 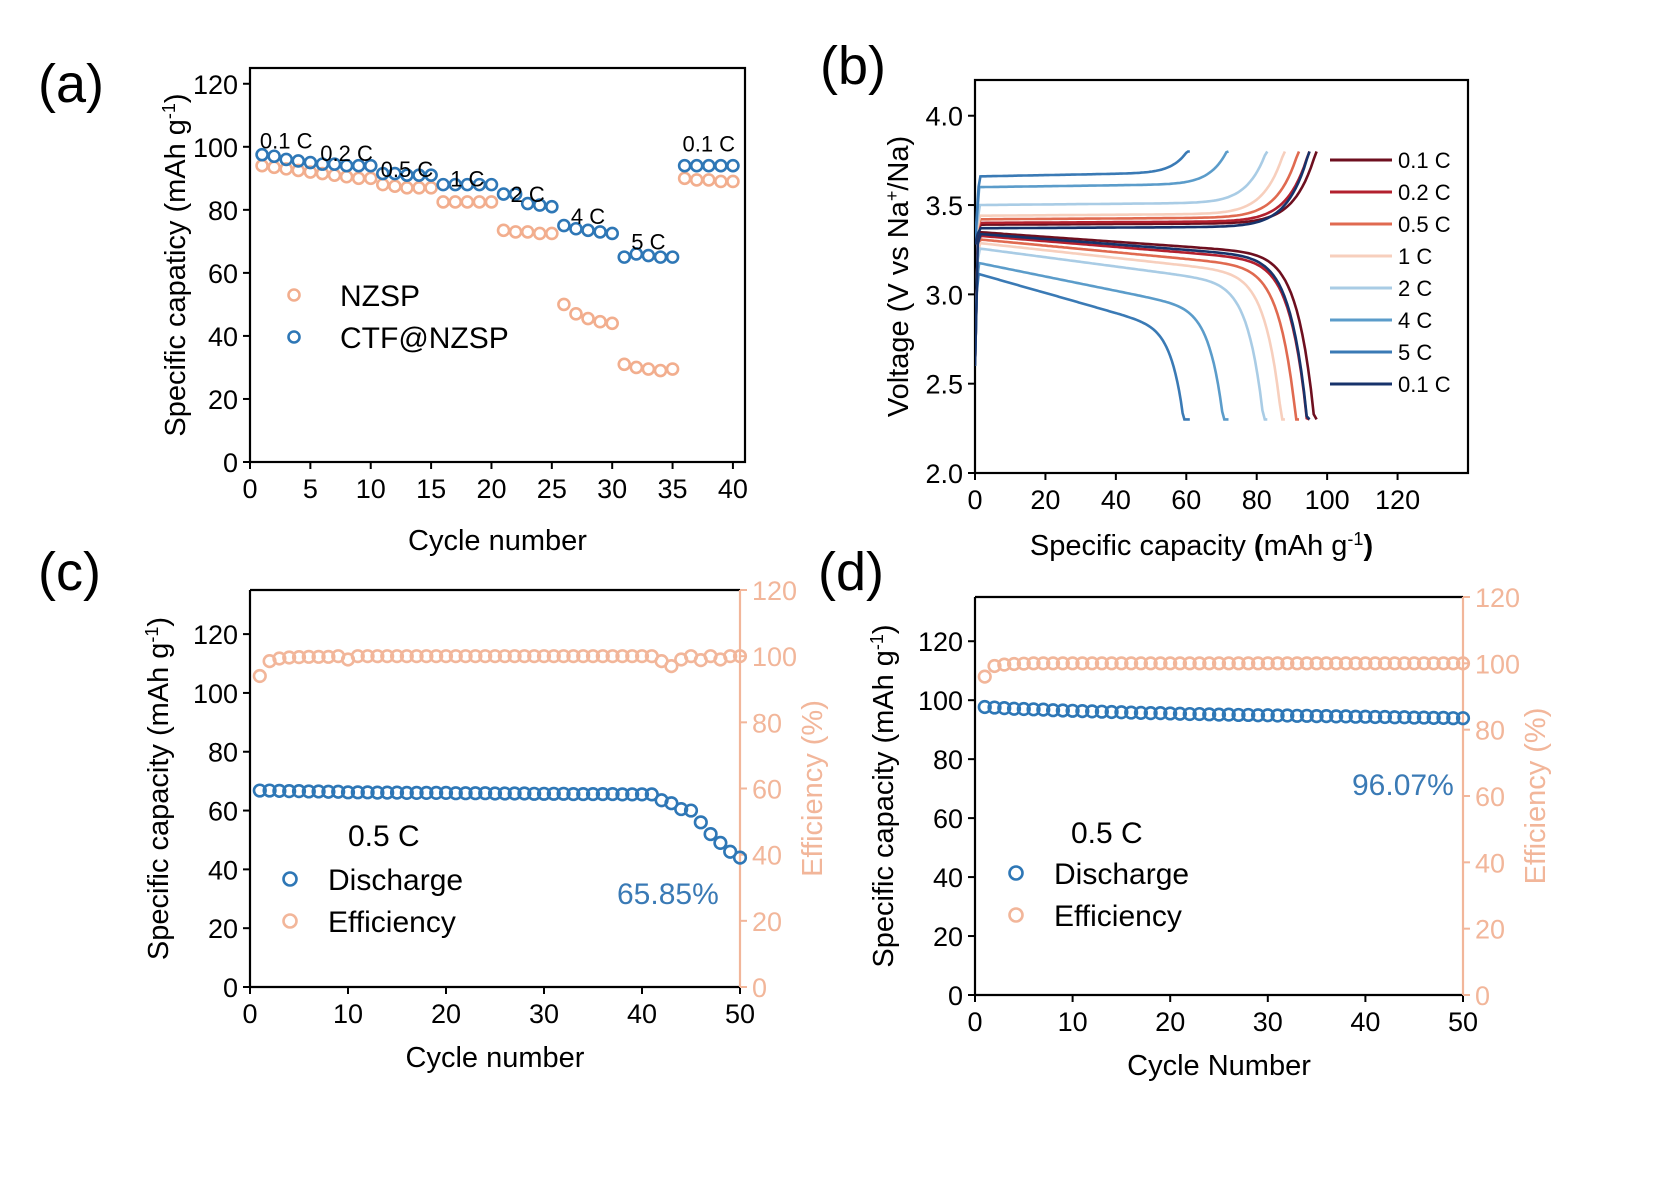 I want to click on rate-annotation: 0.5 C, so click(x=407, y=169).